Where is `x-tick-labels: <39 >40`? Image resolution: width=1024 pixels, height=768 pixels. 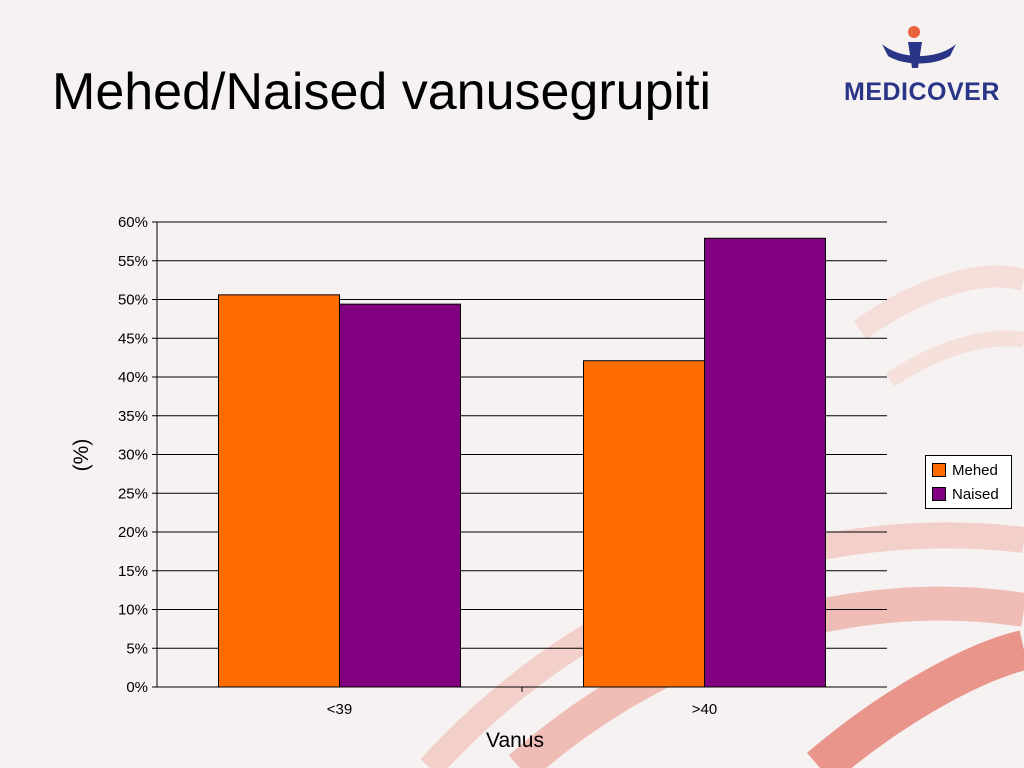
x-tick-labels: <39 >40 is located at coordinates (522, 709).